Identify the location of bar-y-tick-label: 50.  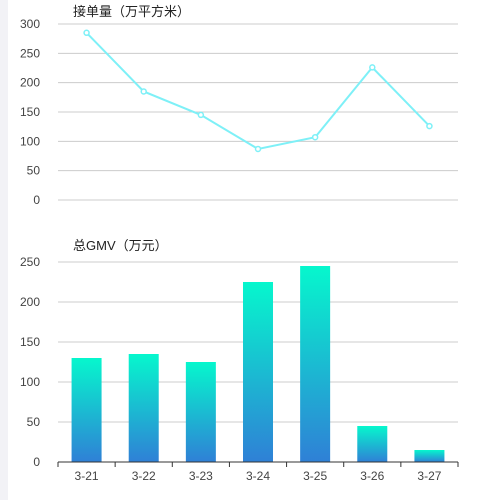
(34, 422).